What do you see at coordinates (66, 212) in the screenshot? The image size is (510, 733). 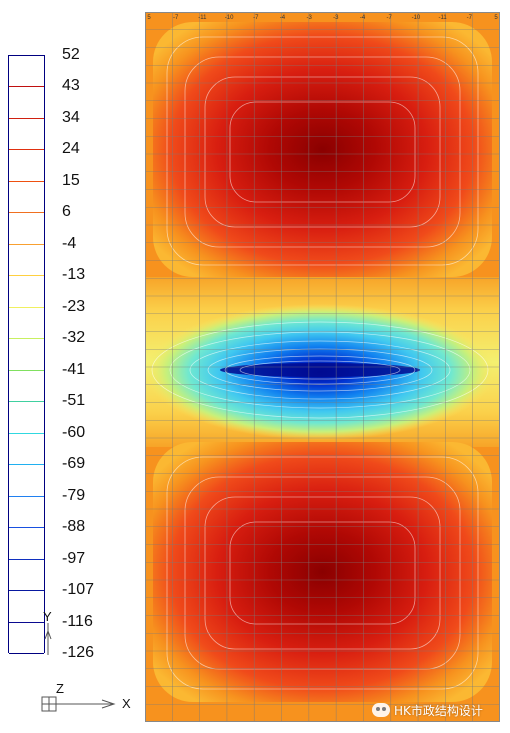 I see `legend-label: 6` at bounding box center [66, 212].